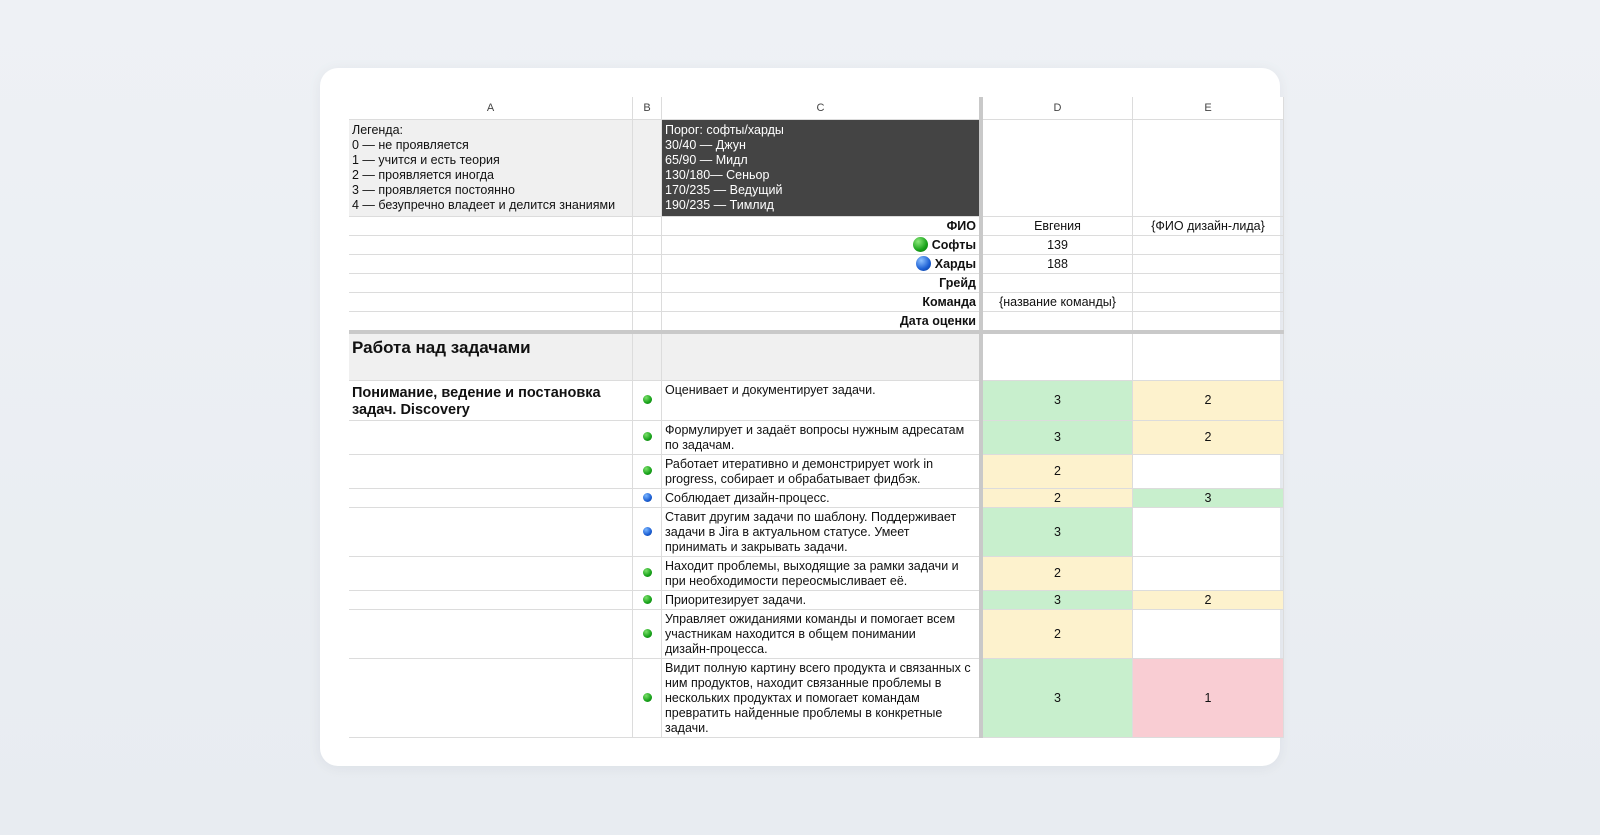  What do you see at coordinates (822, 322) in the screenshot?
I see `date-label: Дата оценки` at bounding box center [822, 322].